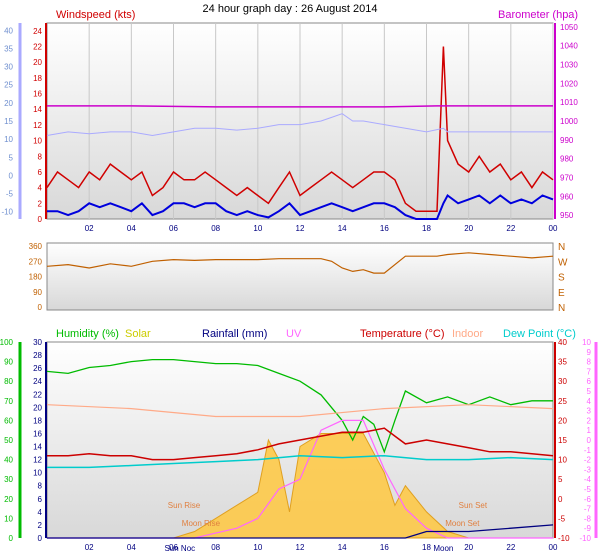  I want to click on p1-yfarleft-tick: 30, so click(8, 67).